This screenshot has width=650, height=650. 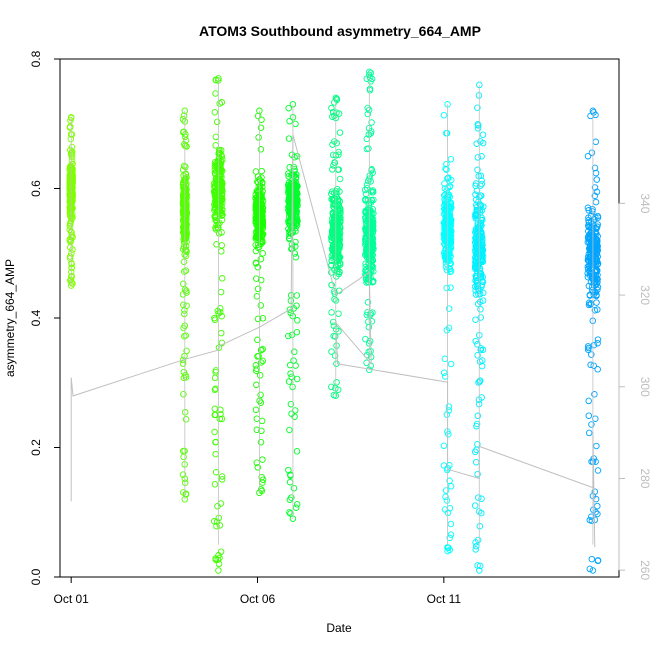 I want to click on y-axis-label: asymmetry_664_AMP, so click(x=10, y=318).